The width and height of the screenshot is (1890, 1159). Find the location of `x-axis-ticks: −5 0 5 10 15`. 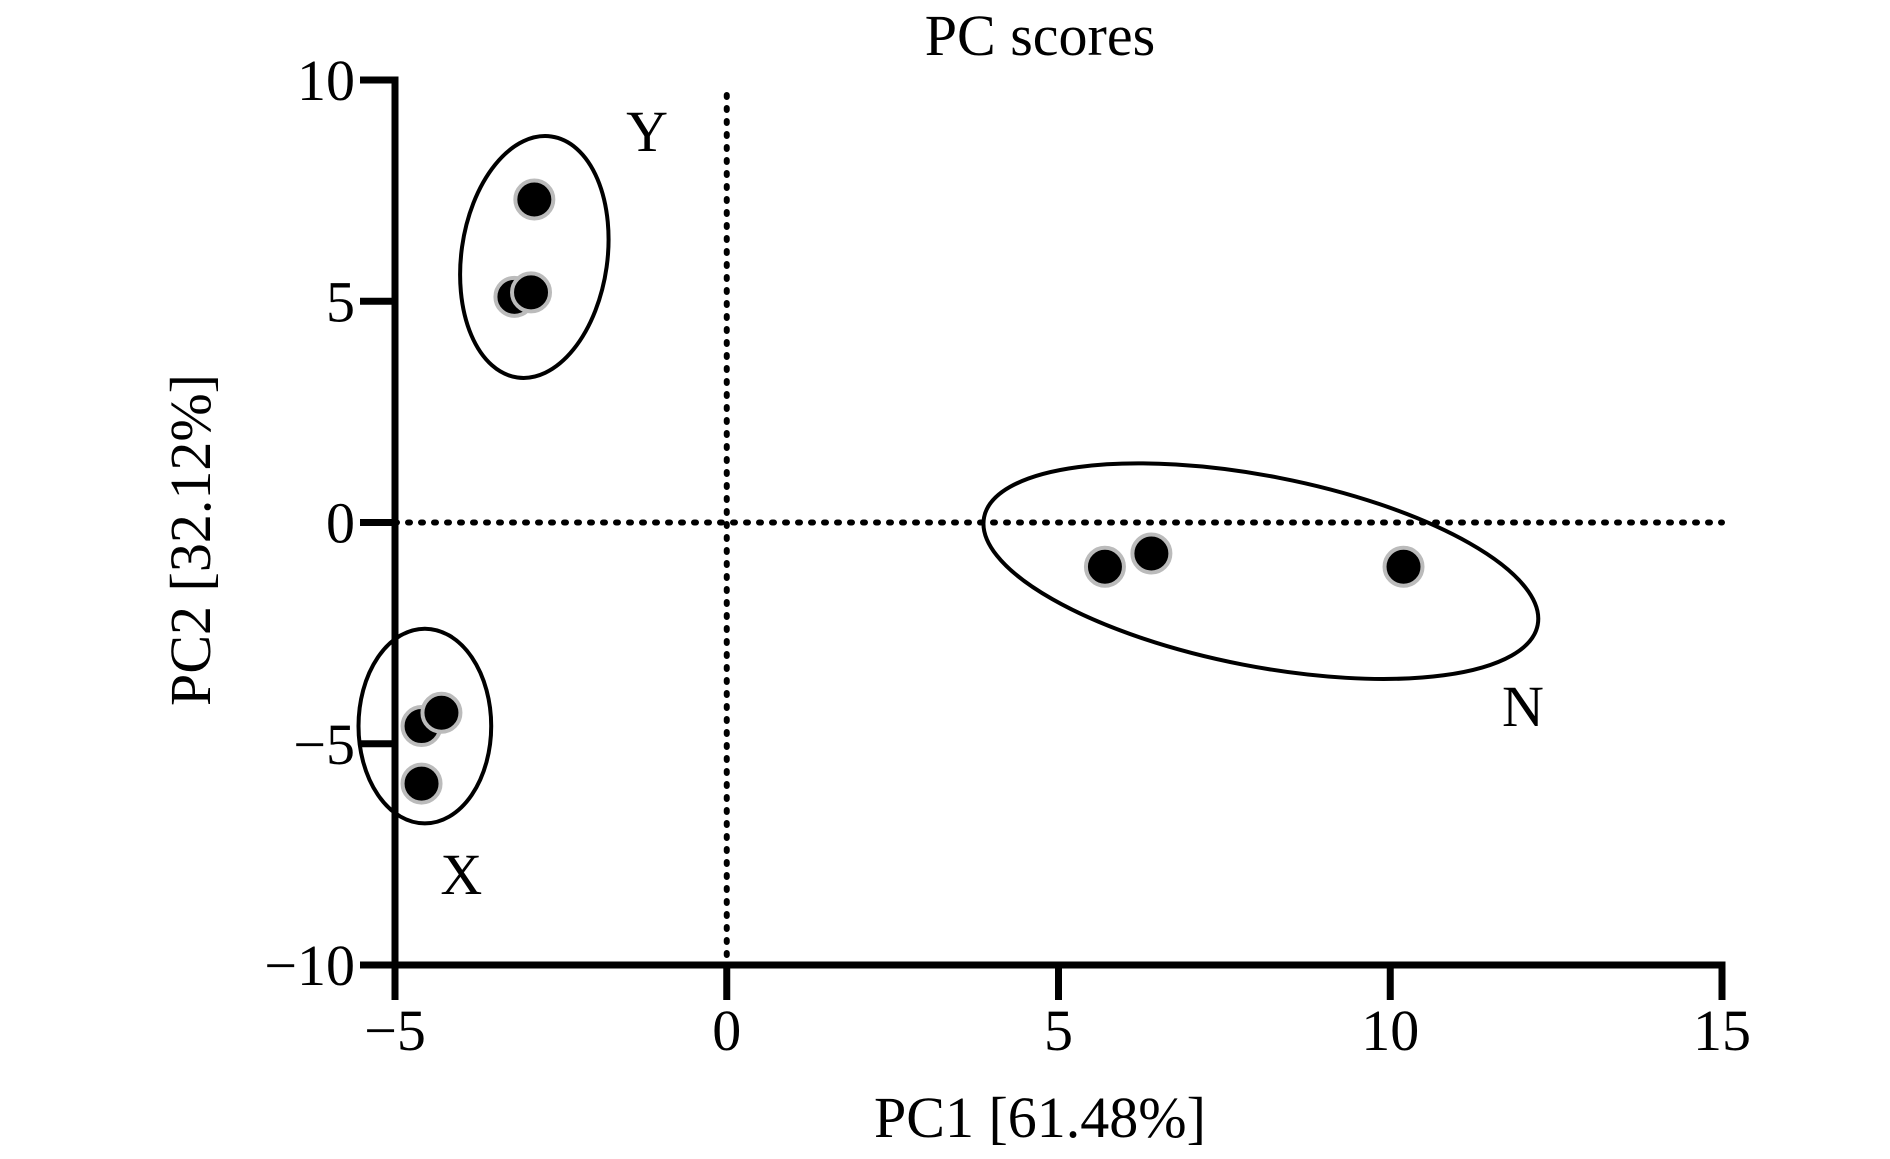

x-axis-ticks: −5 0 5 10 15 is located at coordinates (1057, 1014).